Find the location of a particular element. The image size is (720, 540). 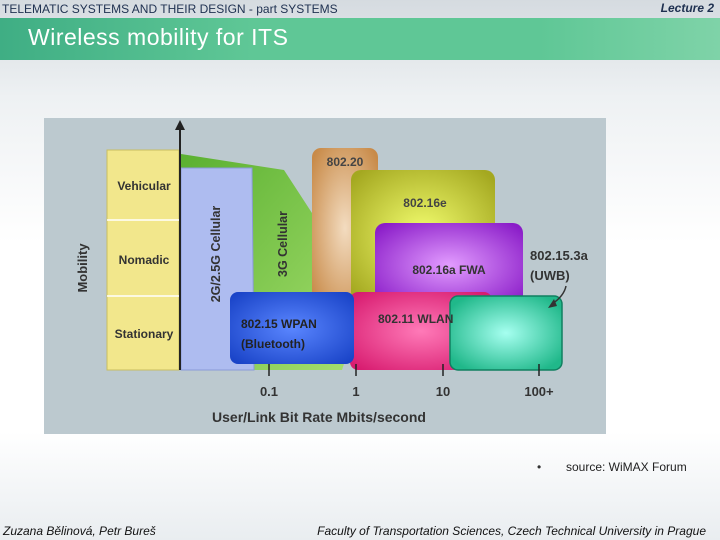

uwb-block is located at coordinates (506, 333).